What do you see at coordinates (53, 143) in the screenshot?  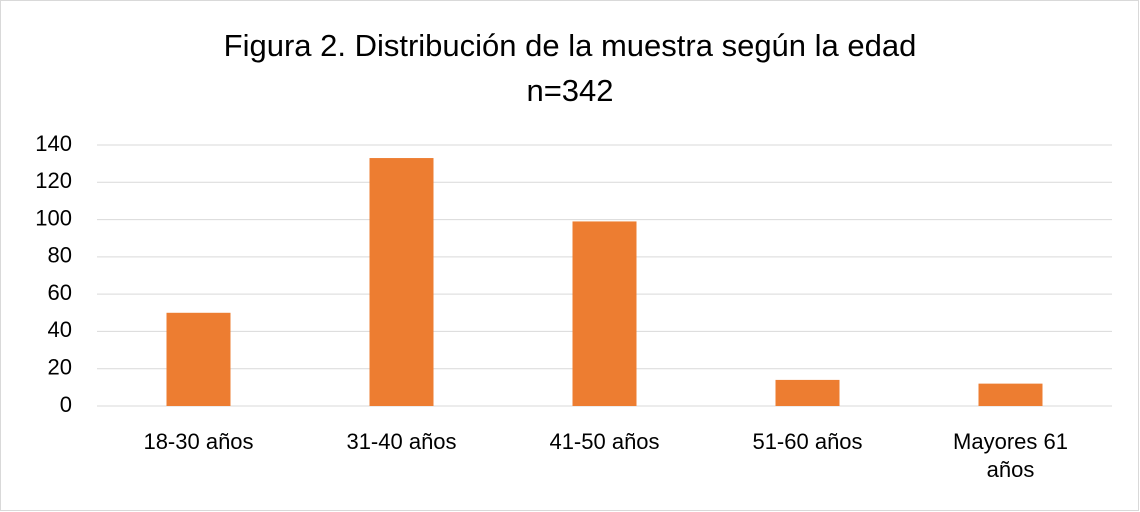 I see `y-tick-label: 140` at bounding box center [53, 143].